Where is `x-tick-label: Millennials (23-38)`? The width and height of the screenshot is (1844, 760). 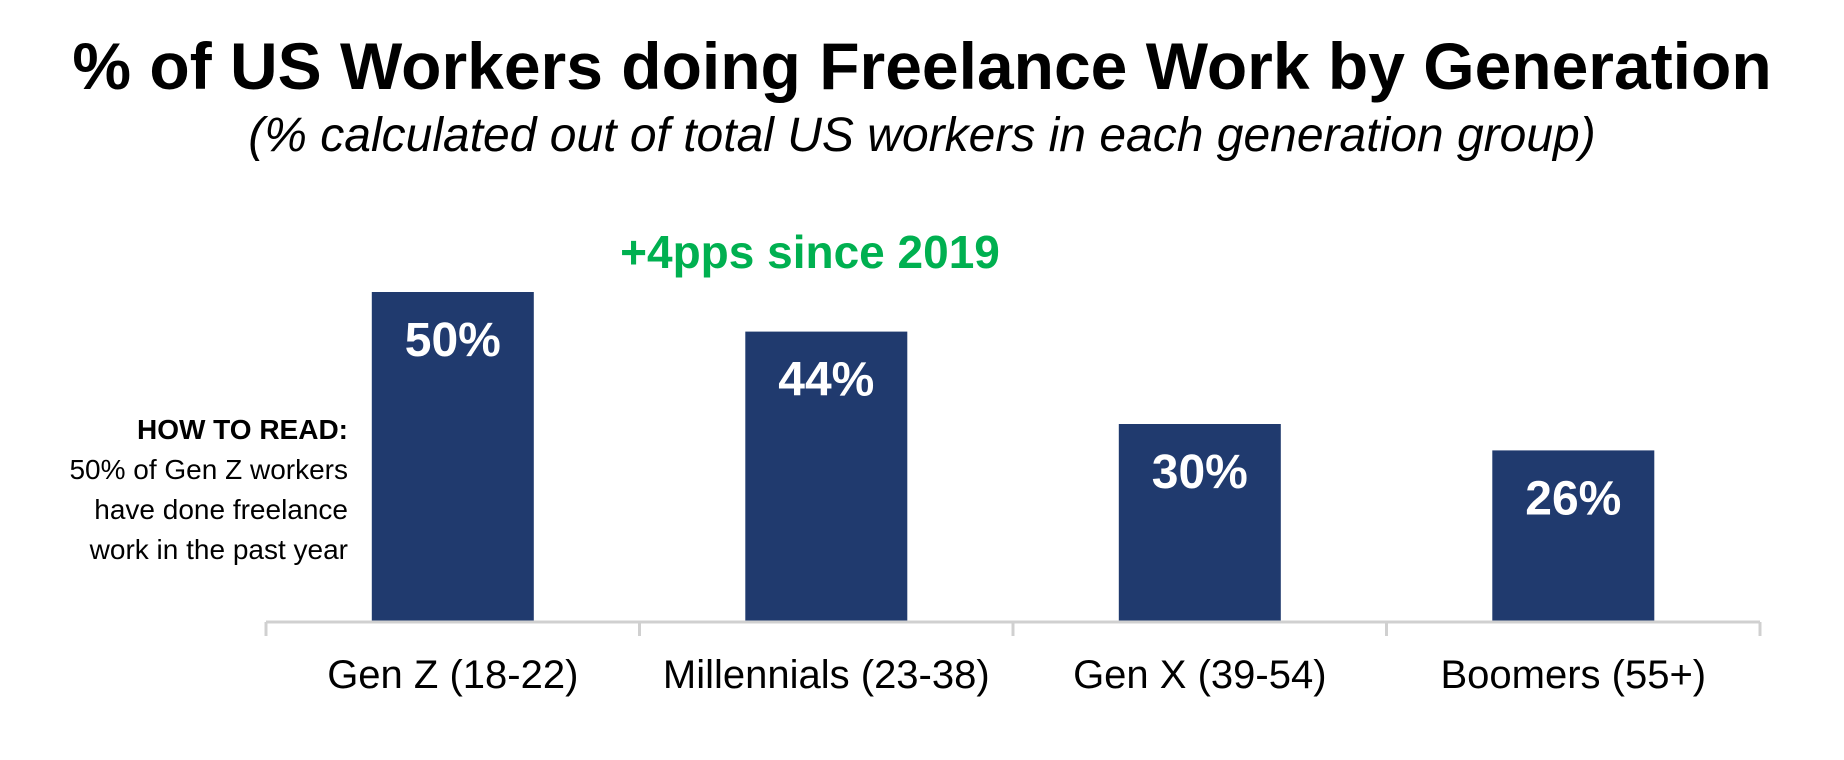 x-tick-label: Millennials (23-38) is located at coordinates (826, 675).